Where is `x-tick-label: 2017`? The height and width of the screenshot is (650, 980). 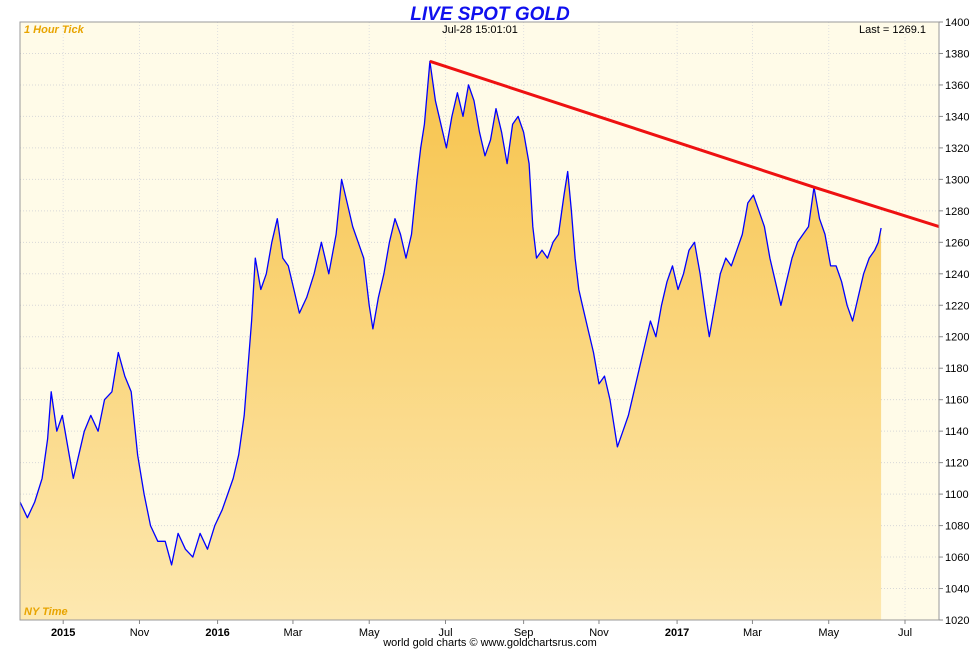 x-tick-label: 2017 is located at coordinates (677, 633).